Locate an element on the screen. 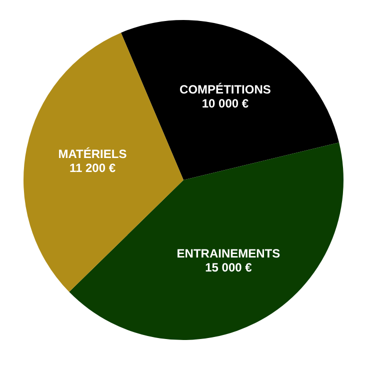  data-label: 10 000 € is located at coordinates (225, 103).